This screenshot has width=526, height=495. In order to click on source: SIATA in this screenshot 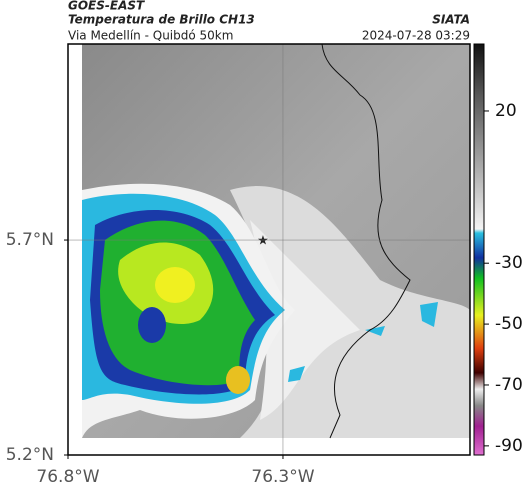, I will do `click(451, 20)`.